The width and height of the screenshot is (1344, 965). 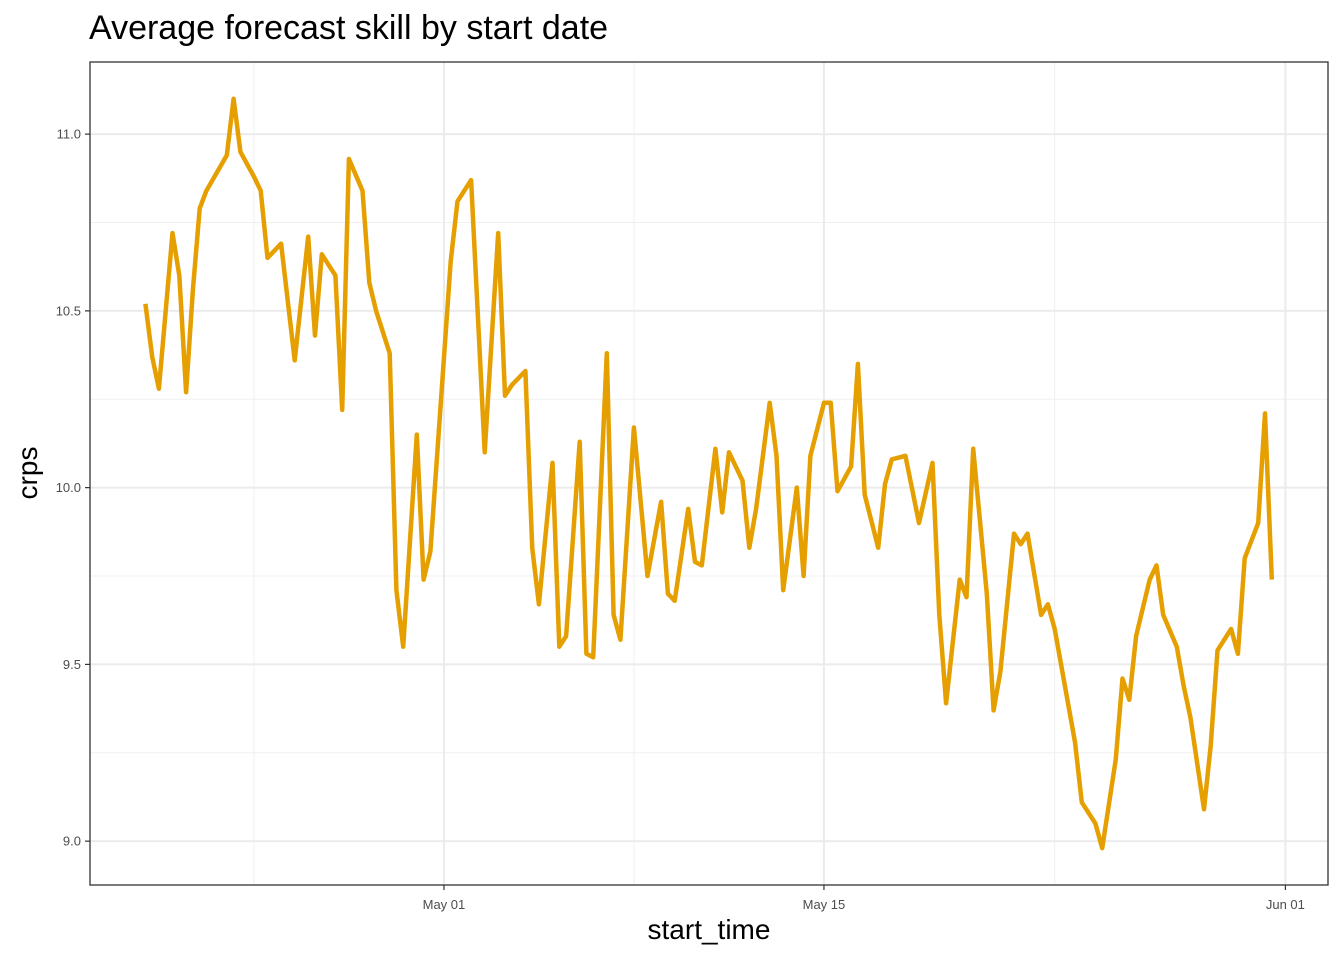 What do you see at coordinates (1285, 904) in the screenshot?
I see `x-tick-label: Jun 01` at bounding box center [1285, 904].